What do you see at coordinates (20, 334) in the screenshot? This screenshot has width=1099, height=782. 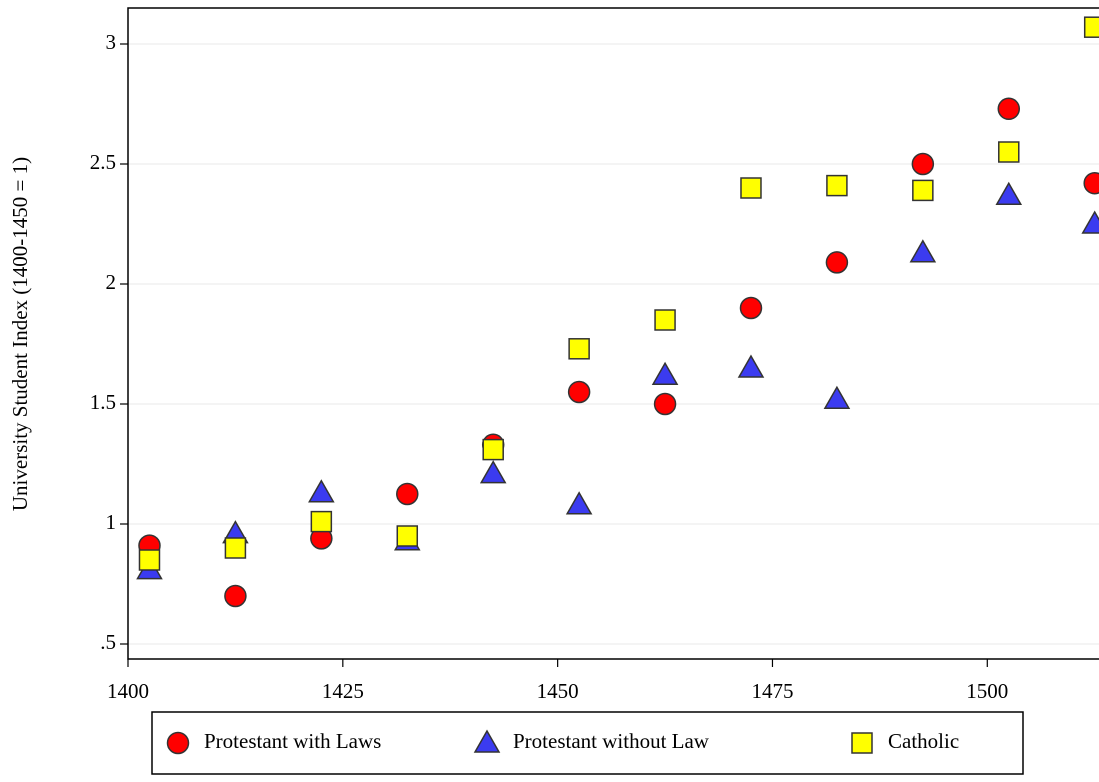 I see `y-axis-label: University Student Index (1400-1450 = 1)` at bounding box center [20, 334].